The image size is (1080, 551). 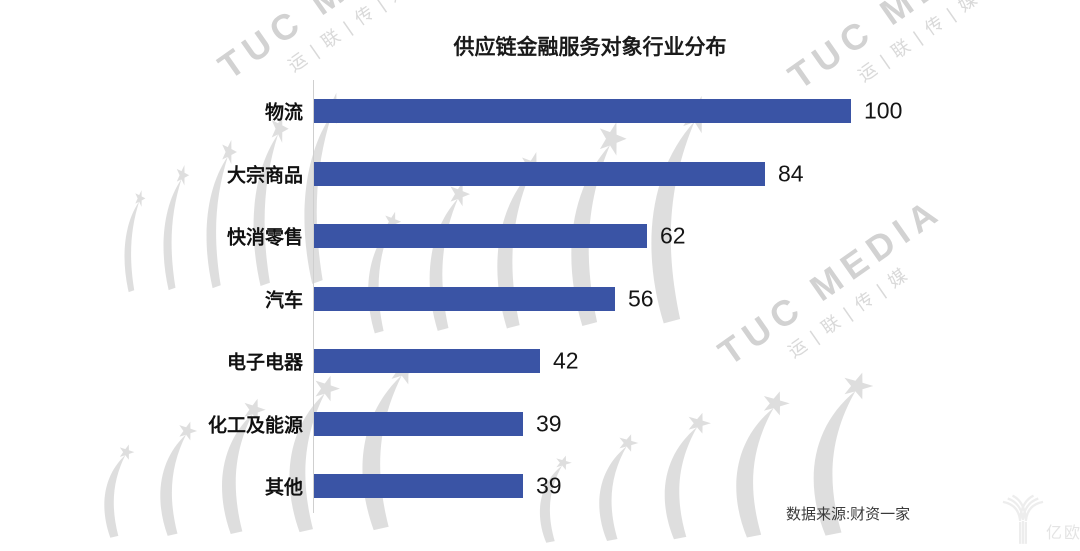 I want to click on category-label: 快消零售, so click(x=264, y=238).